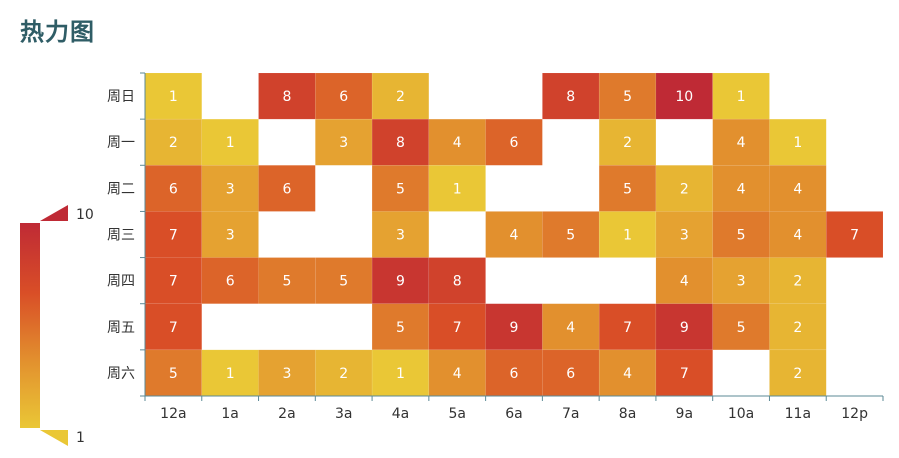  What do you see at coordinates (57, 325) in the screenshot?
I see `visual-map-legend: 10 1` at bounding box center [57, 325].